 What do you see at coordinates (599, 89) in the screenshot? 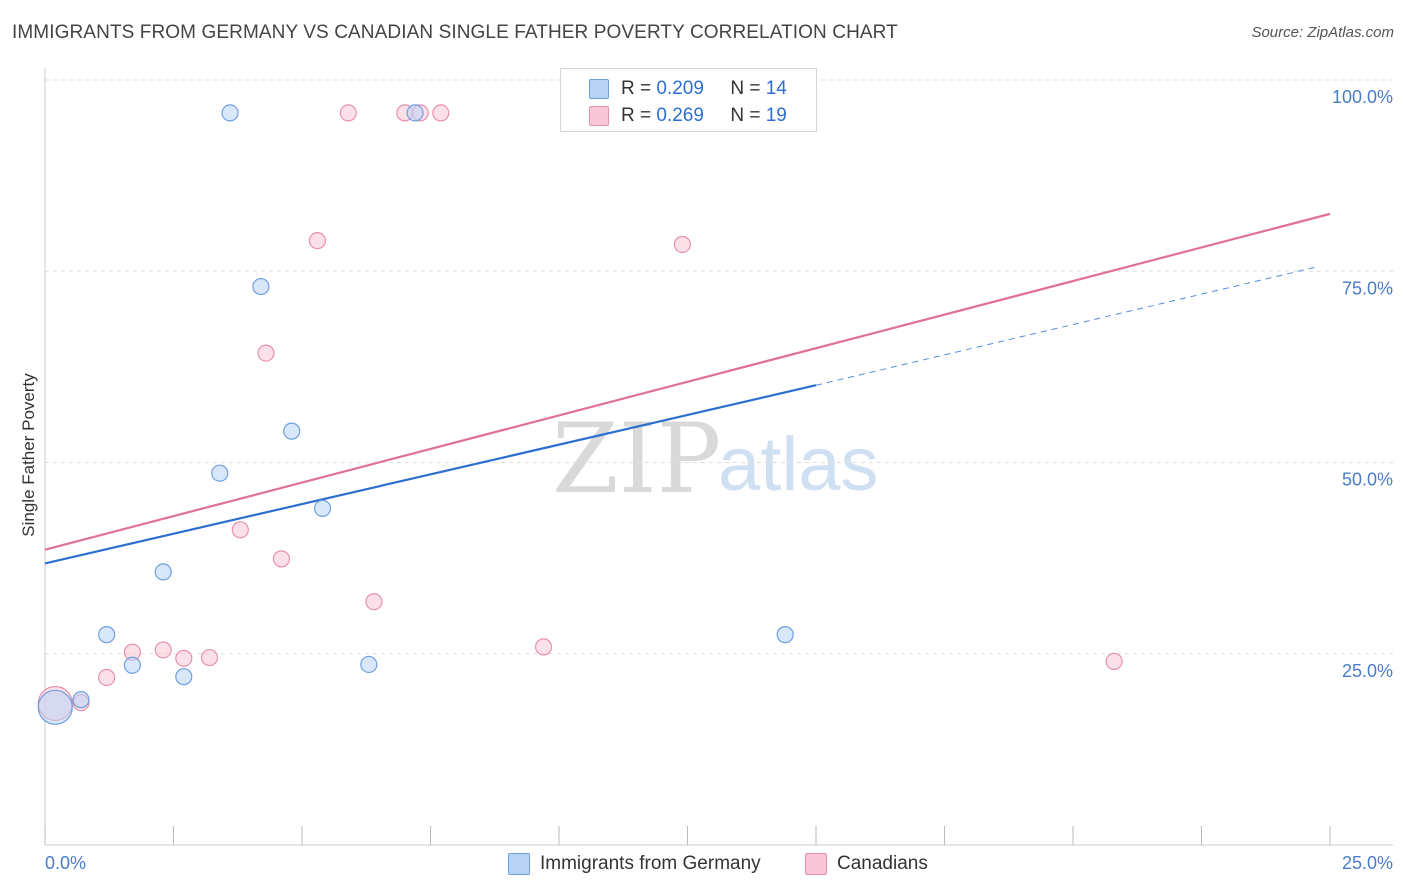
I see `legend-swatch-germany` at bounding box center [599, 89].